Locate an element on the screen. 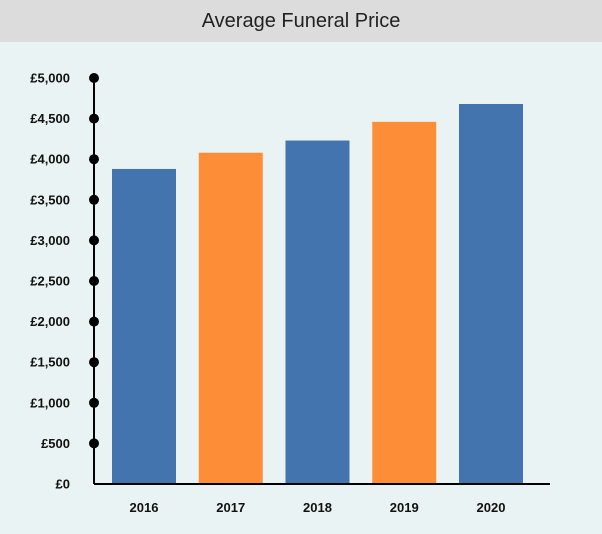 The height and width of the screenshot is (534, 602). y-tick-label: £5,000 is located at coordinates (50, 78).